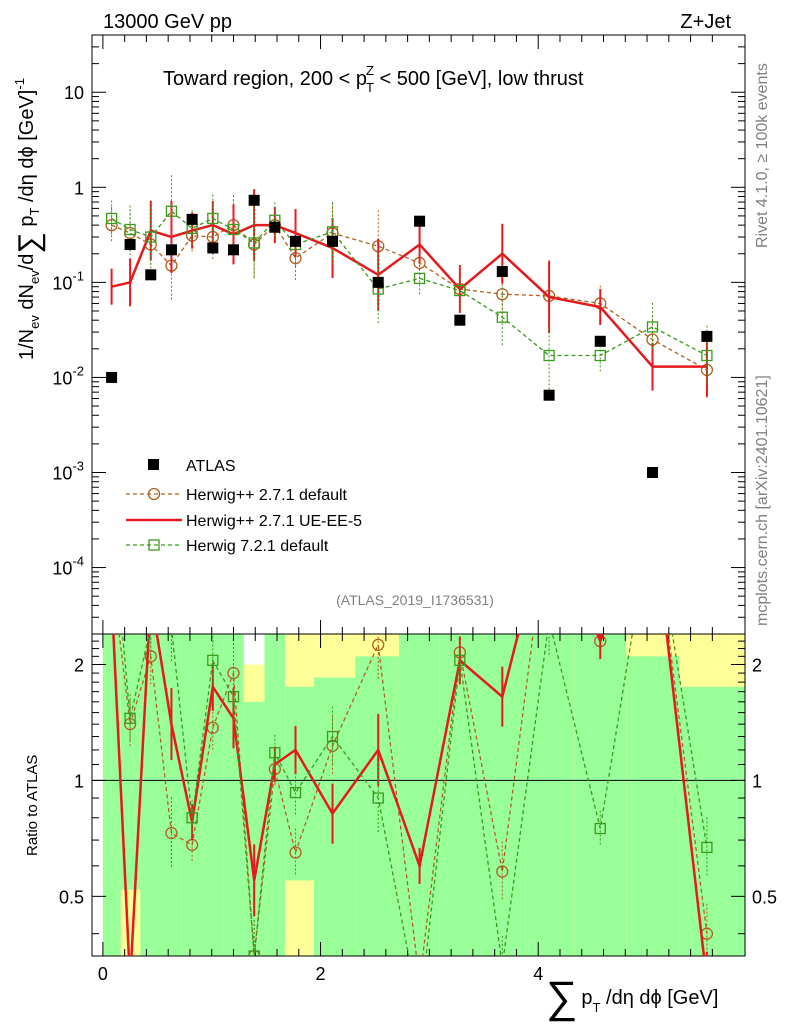 The height and width of the screenshot is (1024, 786). I want to click on x-tick-label: 2, so click(321, 974).